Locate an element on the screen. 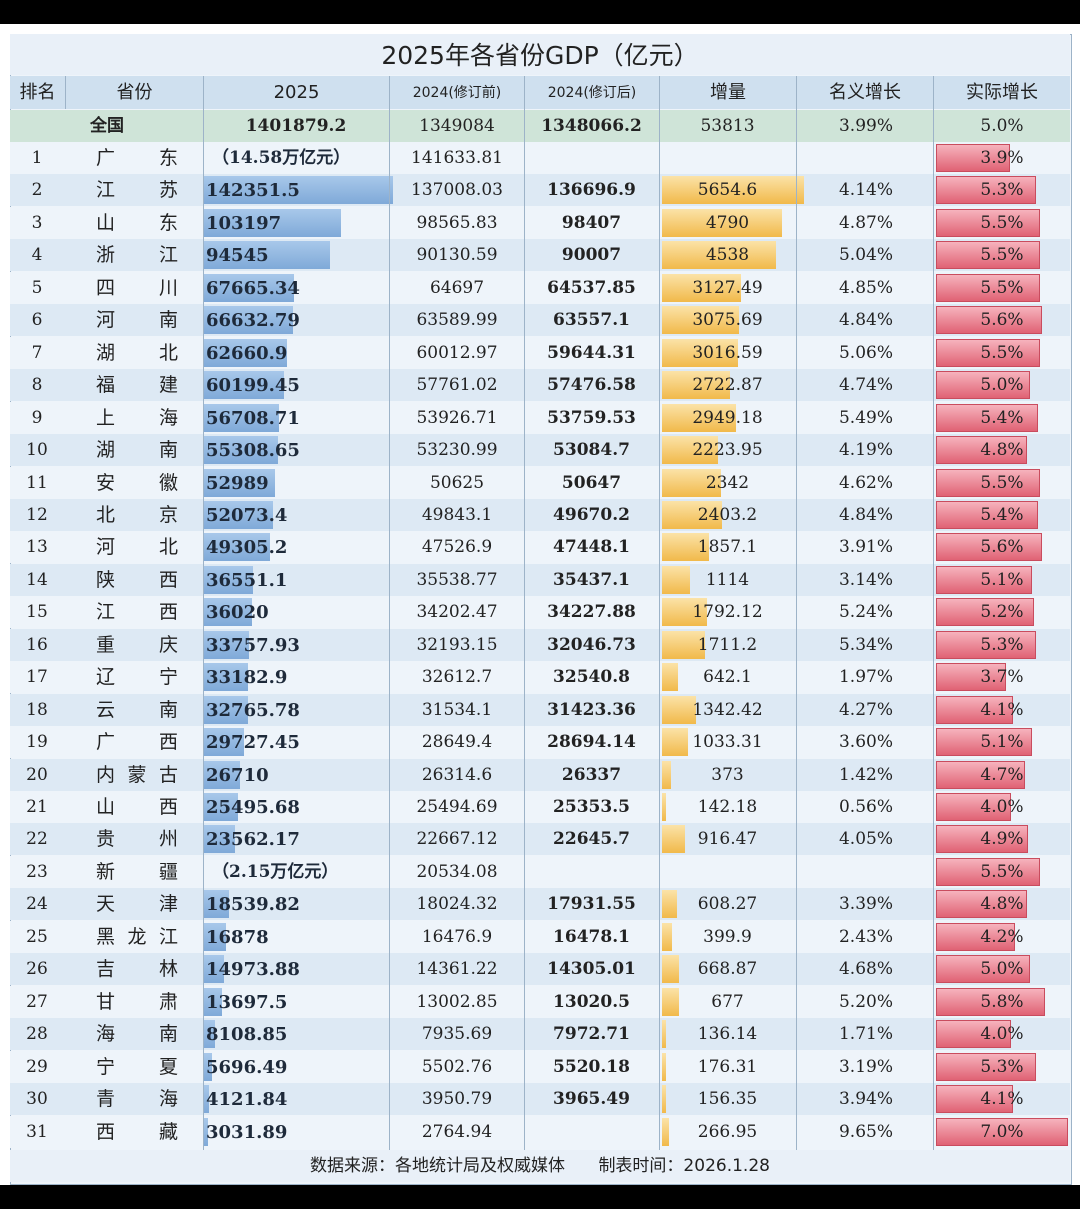  gdp-2025-value: 33757.93 is located at coordinates (253, 645).